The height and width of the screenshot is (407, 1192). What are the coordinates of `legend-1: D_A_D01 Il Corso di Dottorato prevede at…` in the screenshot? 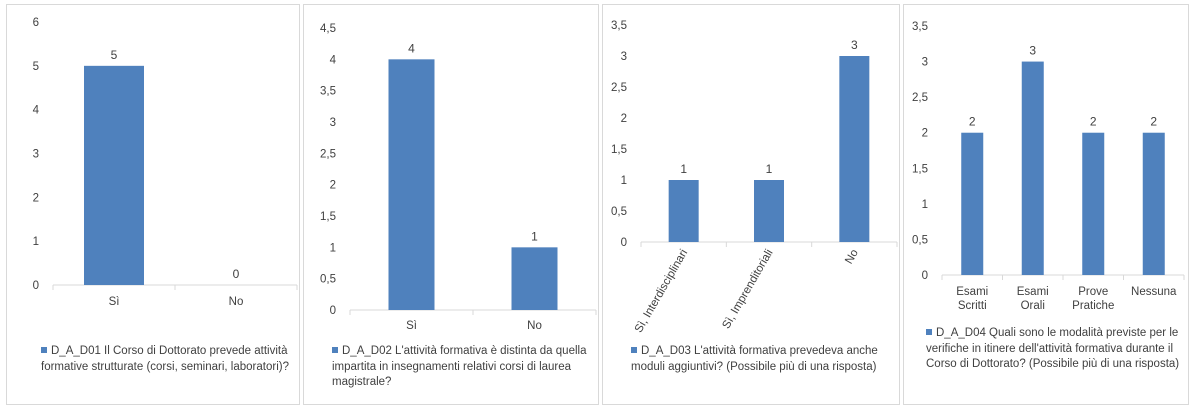 It's located at (171, 359).